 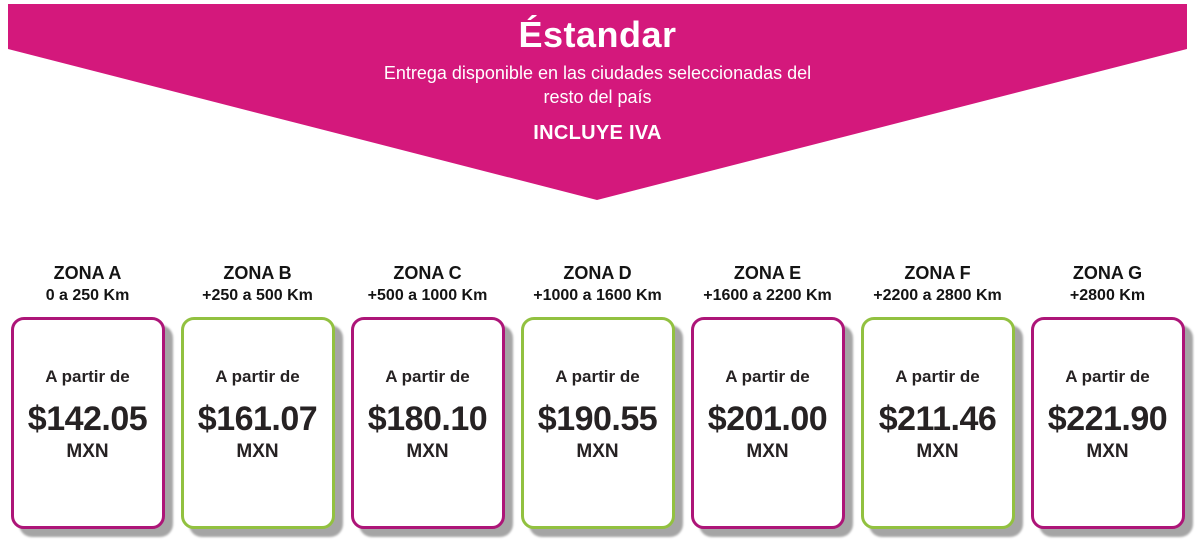 What do you see at coordinates (767, 419) in the screenshot?
I see `price-value: $201.00` at bounding box center [767, 419].